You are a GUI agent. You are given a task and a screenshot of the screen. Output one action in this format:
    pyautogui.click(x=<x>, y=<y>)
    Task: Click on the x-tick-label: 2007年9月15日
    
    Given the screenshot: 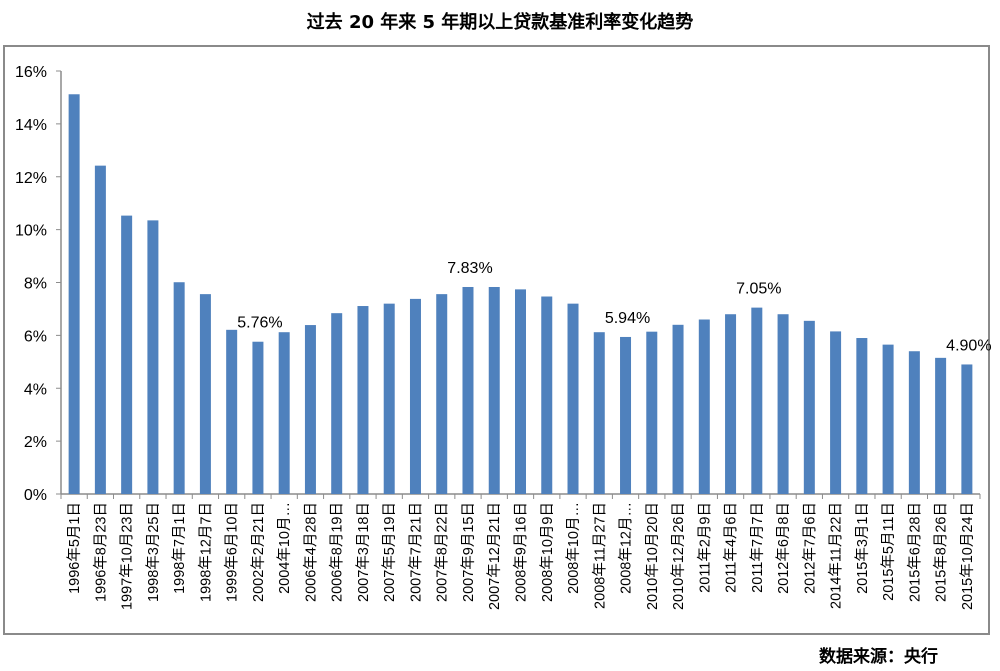 What is the action you would take?
    pyautogui.click(x=468, y=552)
    